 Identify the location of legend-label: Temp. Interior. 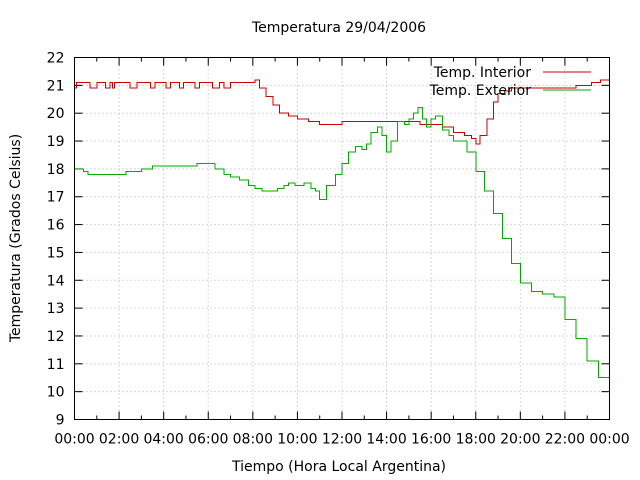
(482, 73).